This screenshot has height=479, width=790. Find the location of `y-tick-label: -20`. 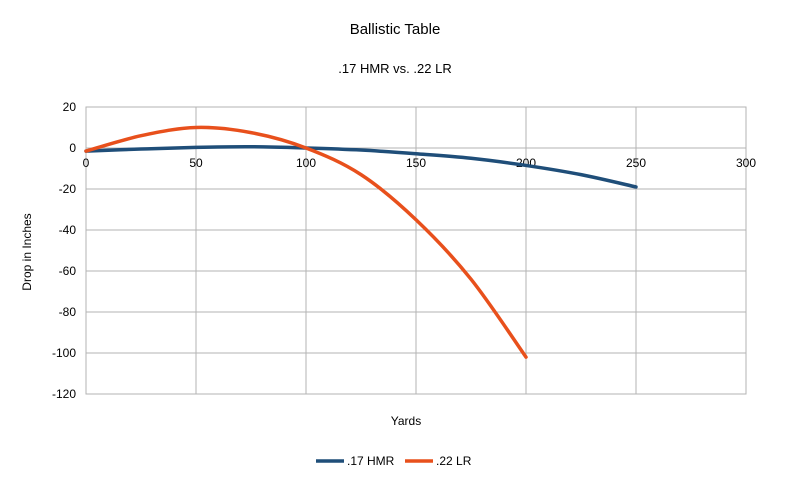

y-tick-label: -20 is located at coordinates (68, 189).